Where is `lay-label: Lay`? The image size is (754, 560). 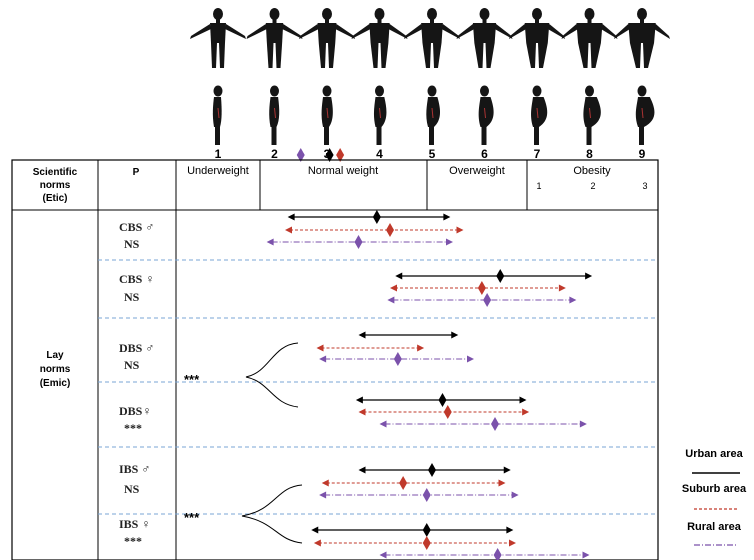
lay-label: Lay is located at coordinates (55, 355).